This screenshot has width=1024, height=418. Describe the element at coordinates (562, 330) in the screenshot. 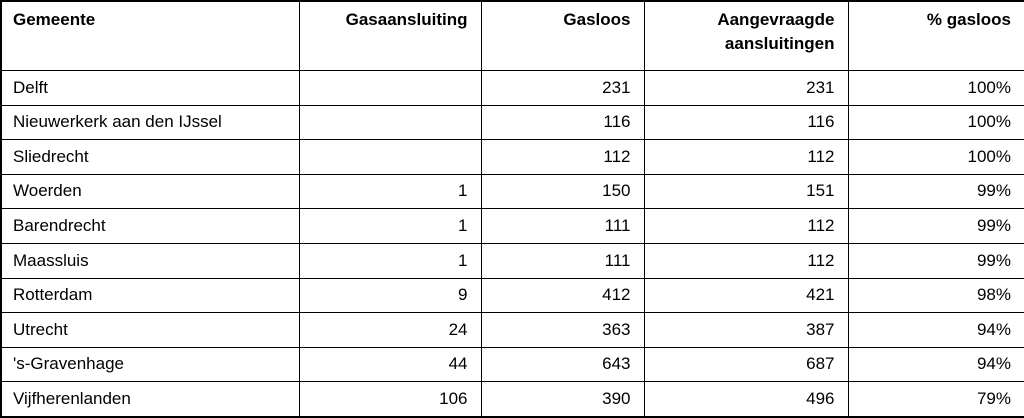

I see `cell-gasloos: 363` at that location.